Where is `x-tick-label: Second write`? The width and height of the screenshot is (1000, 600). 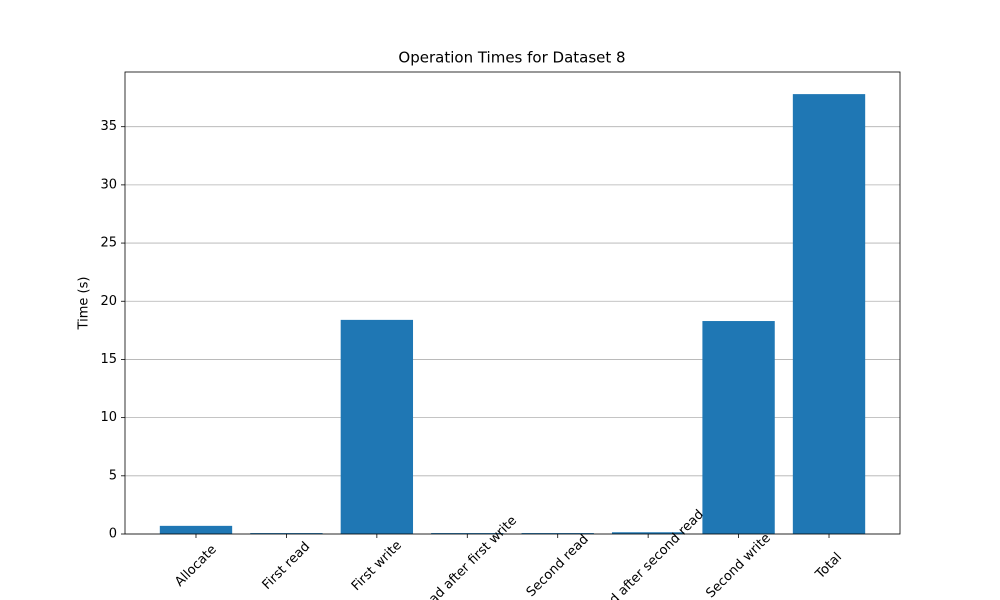 x-tick-label: Second write is located at coordinates (738, 565).